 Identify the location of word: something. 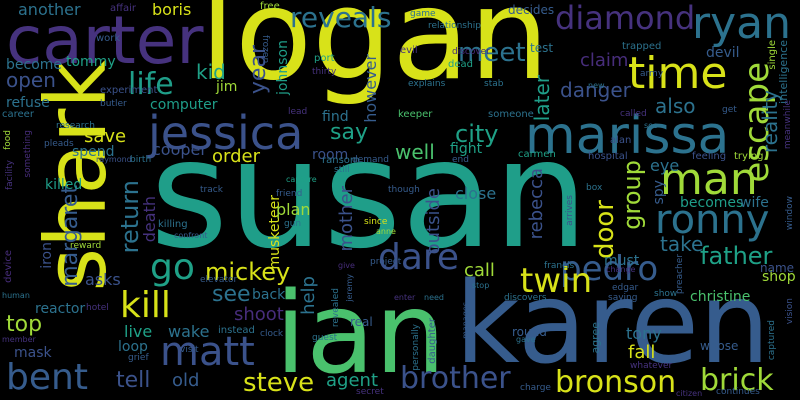
(28, 154).